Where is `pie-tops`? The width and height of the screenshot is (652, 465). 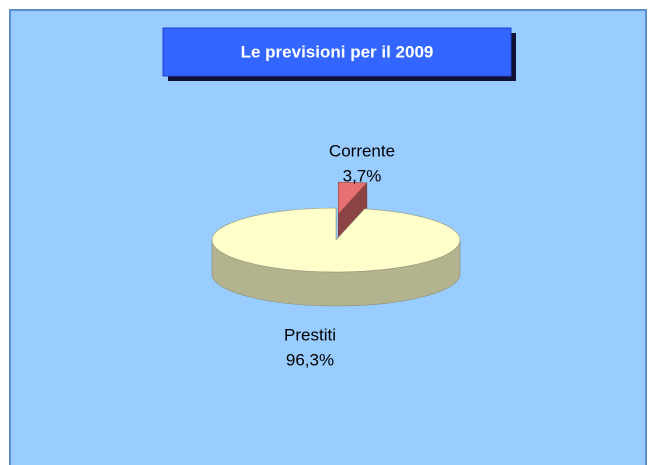
pie-tops is located at coordinates (336, 227).